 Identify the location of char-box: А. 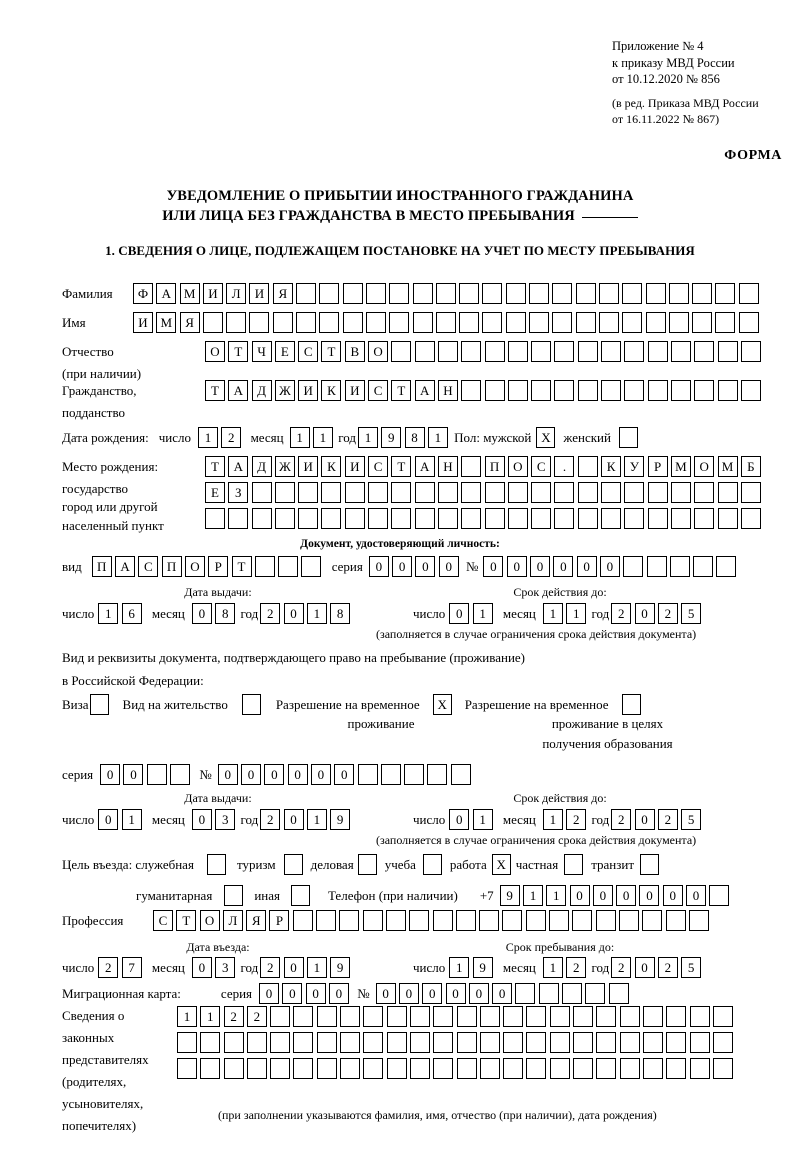
(125, 566).